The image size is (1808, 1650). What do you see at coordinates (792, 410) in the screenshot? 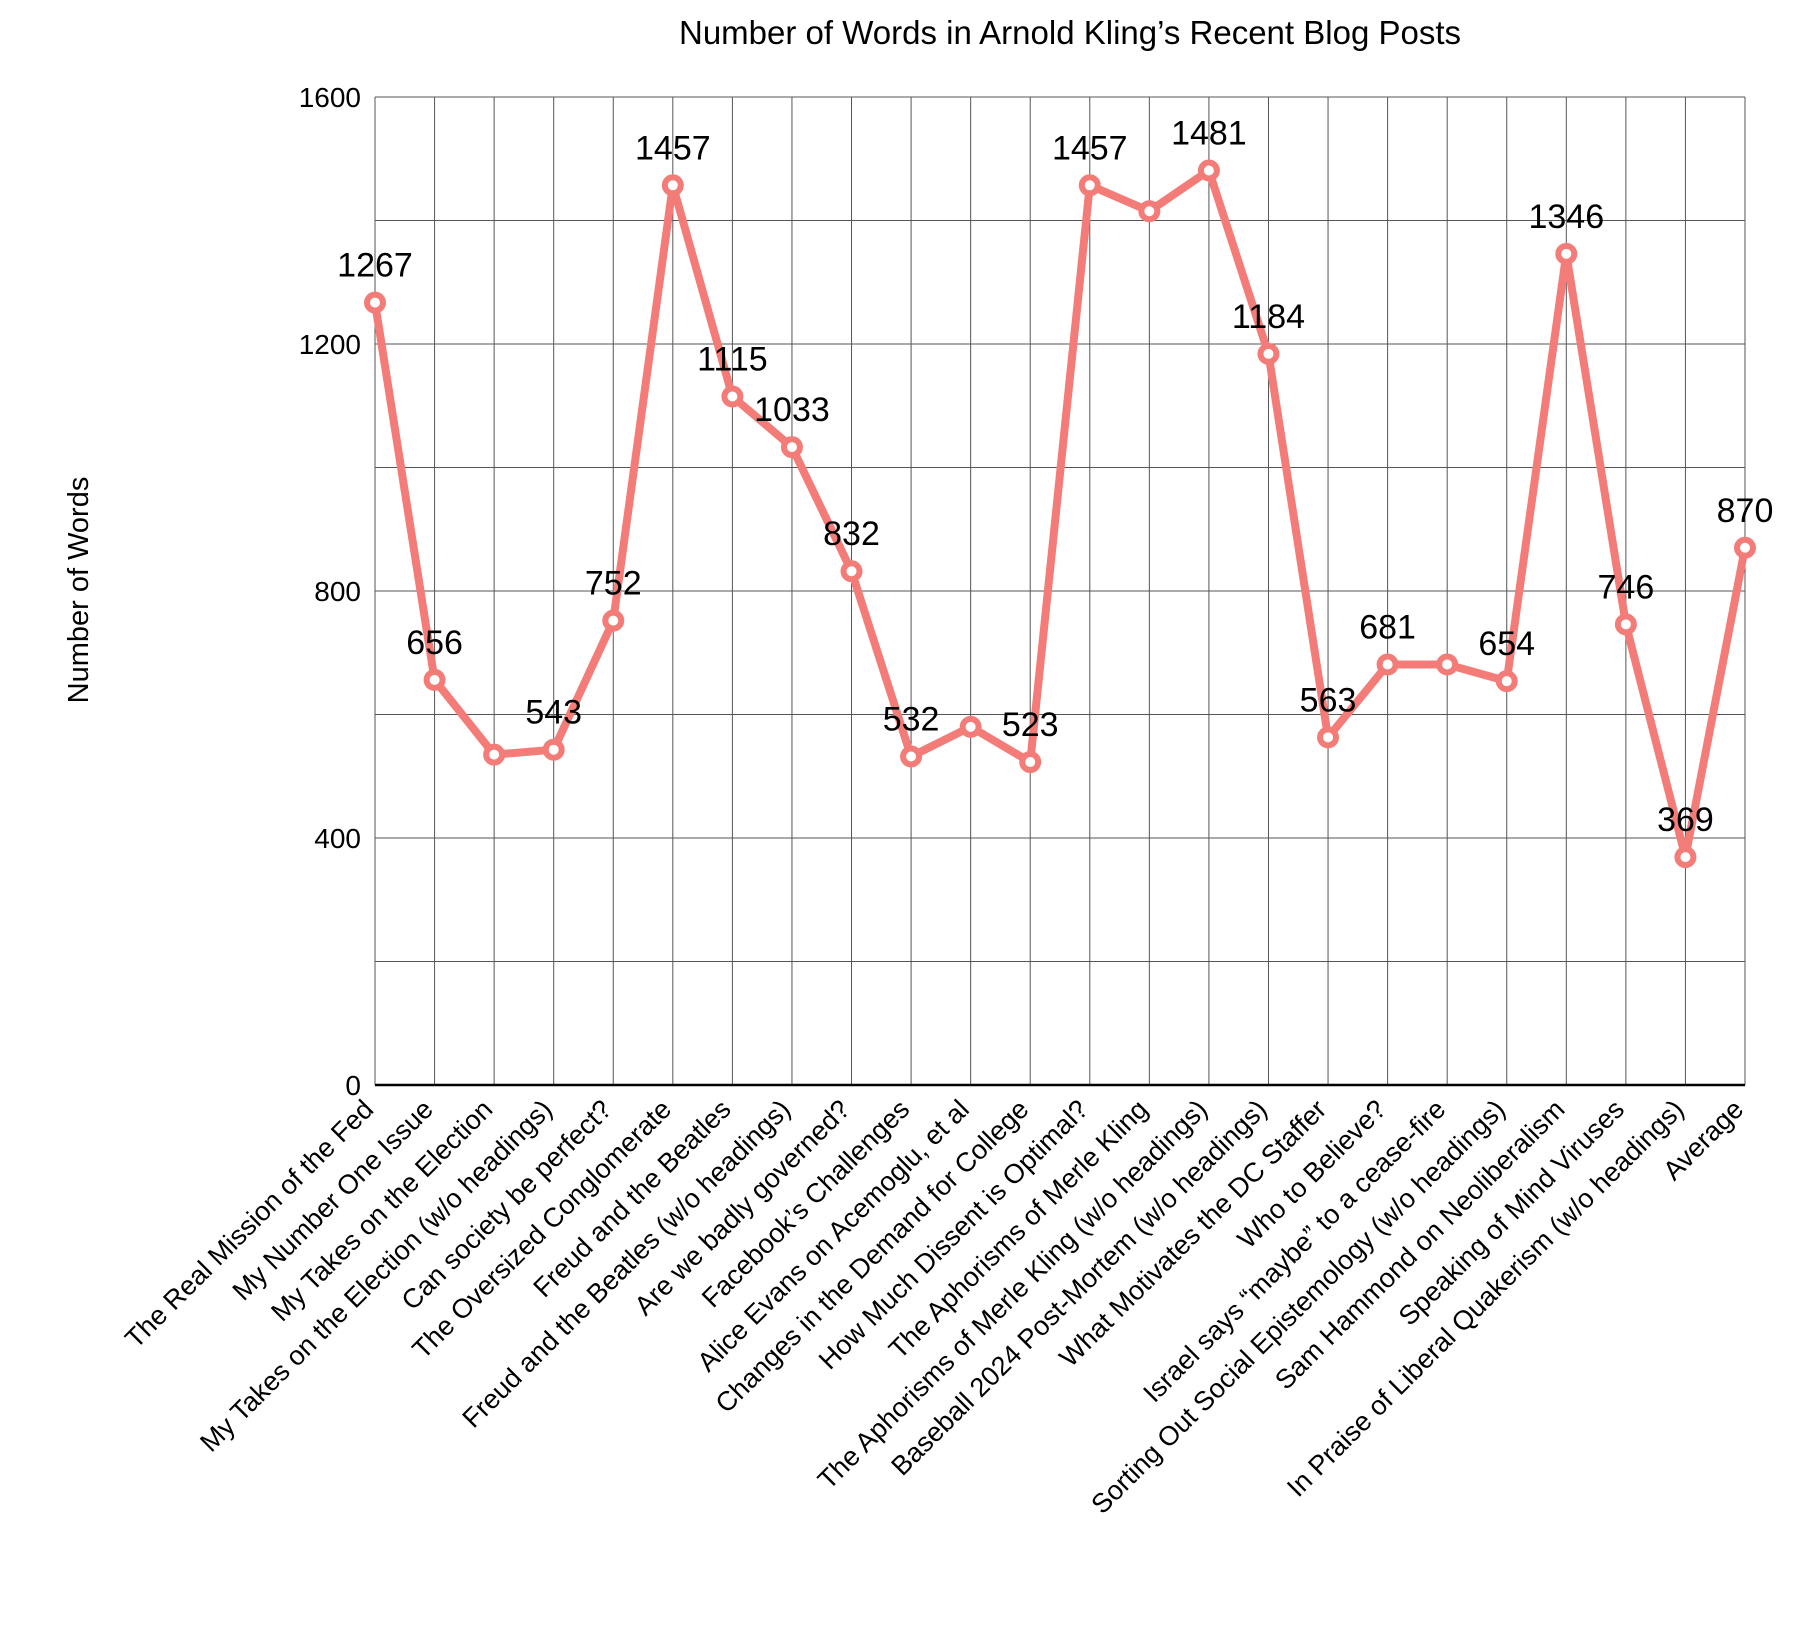
I see `data-label: 1033` at bounding box center [792, 410].